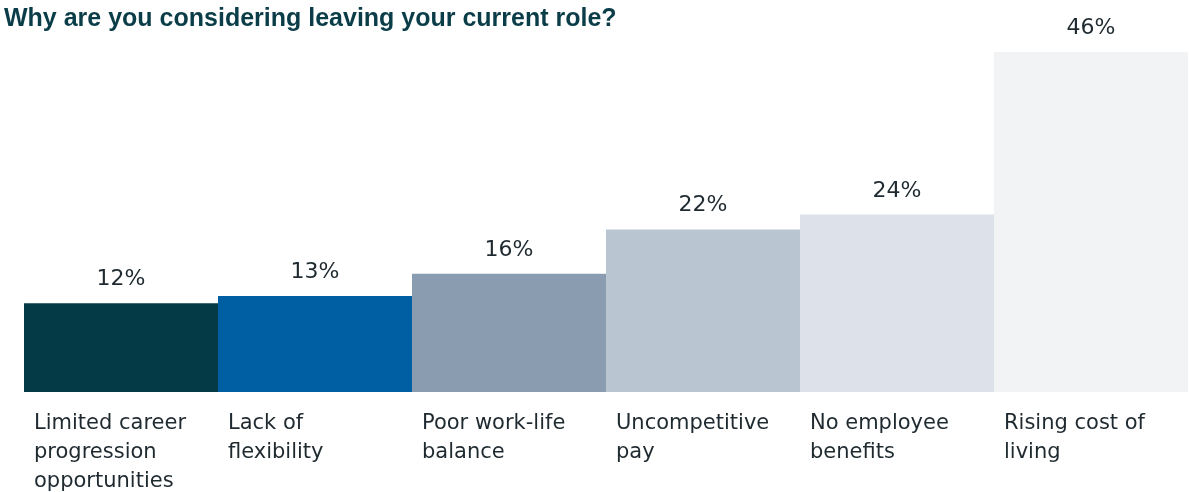 The height and width of the screenshot is (492, 1189). I want to click on data-label: 12%, so click(121, 278).